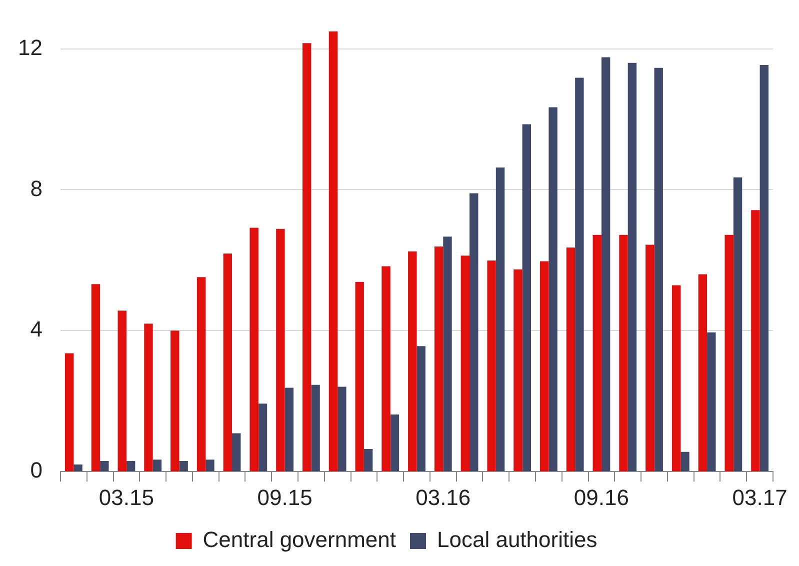 The height and width of the screenshot is (566, 799). I want to click on legend-label: Central government, so click(299, 539).